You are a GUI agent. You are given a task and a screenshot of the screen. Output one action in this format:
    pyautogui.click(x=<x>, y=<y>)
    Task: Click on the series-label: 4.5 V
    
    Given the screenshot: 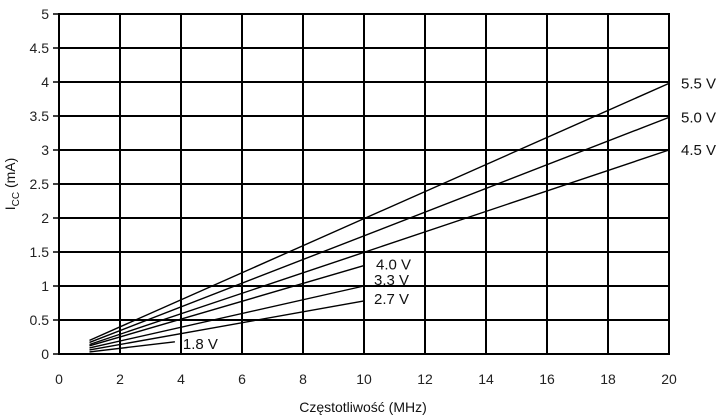 What is the action you would take?
    pyautogui.click(x=698, y=150)
    